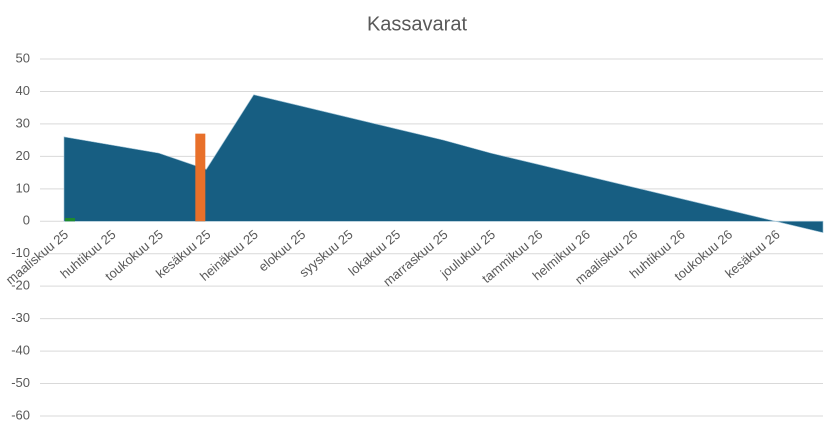 The width and height of the screenshot is (838, 427). What do you see at coordinates (20, 382) in the screenshot?
I see `y-tick-label: -50` at bounding box center [20, 382].